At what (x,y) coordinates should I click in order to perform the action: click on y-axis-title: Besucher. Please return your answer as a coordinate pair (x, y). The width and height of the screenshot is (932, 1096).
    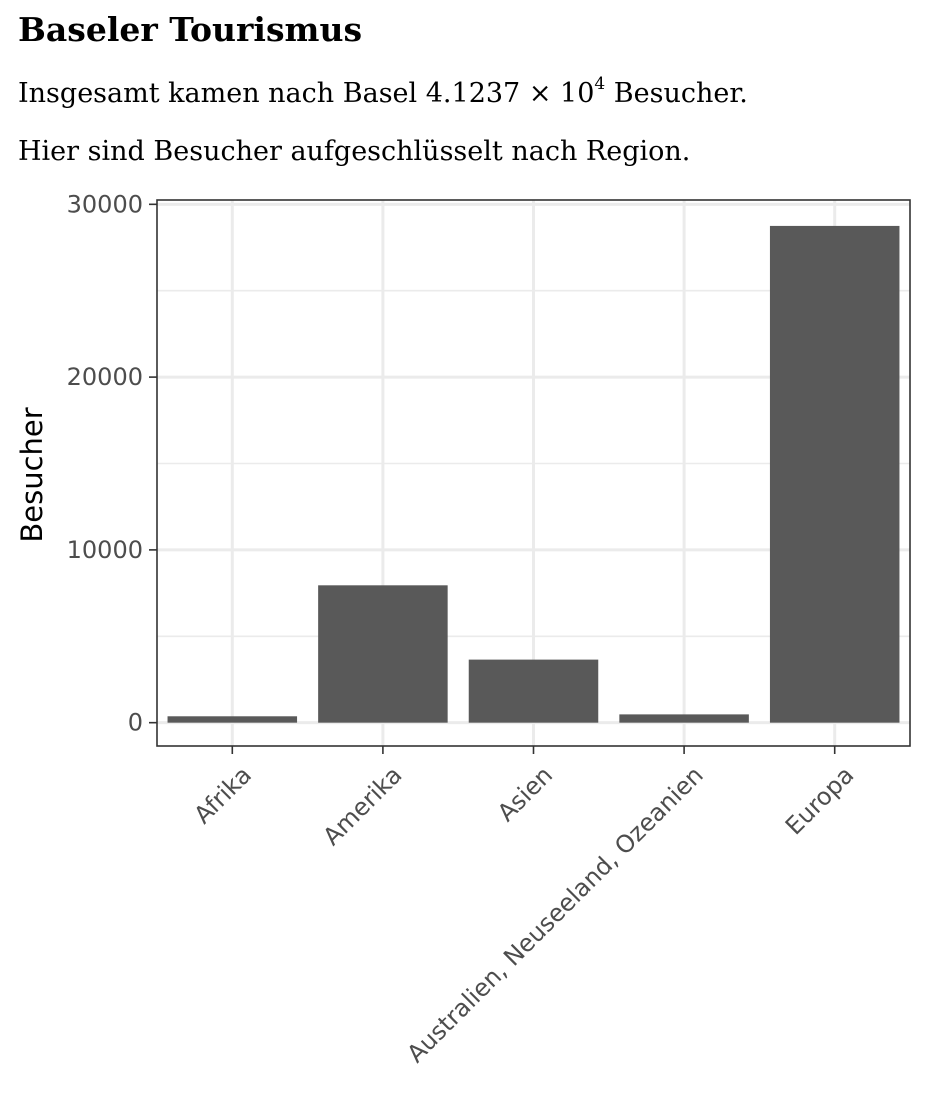
    Looking at the image, I should click on (32, 474).